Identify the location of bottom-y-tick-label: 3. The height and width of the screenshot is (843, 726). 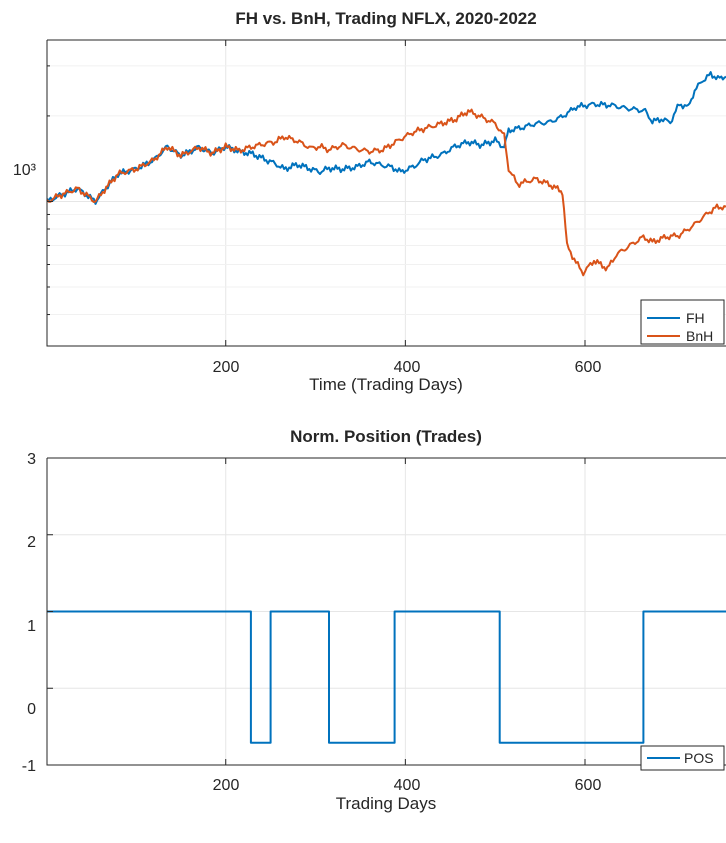
(31, 459).